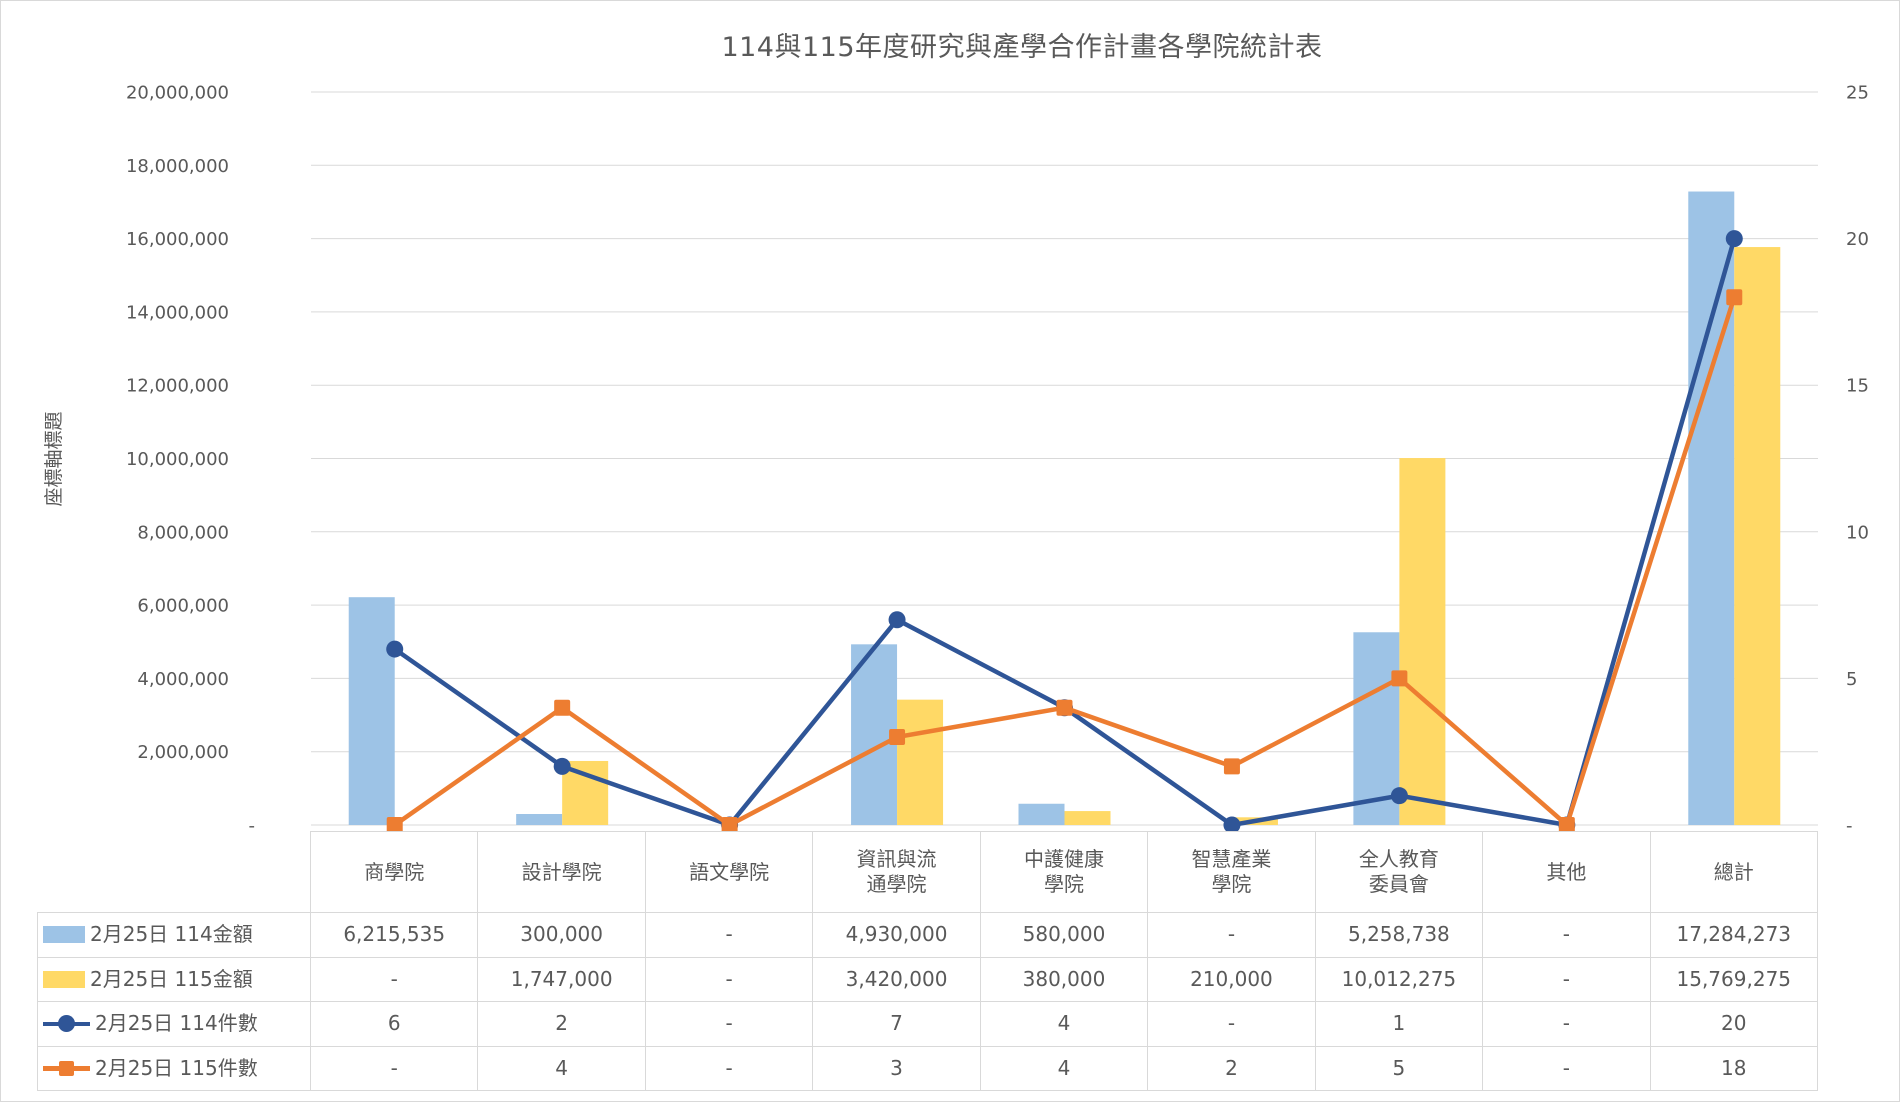 The height and width of the screenshot is (1102, 1900). What do you see at coordinates (174, 872) in the screenshot?
I see `table-corner-cell` at bounding box center [174, 872].